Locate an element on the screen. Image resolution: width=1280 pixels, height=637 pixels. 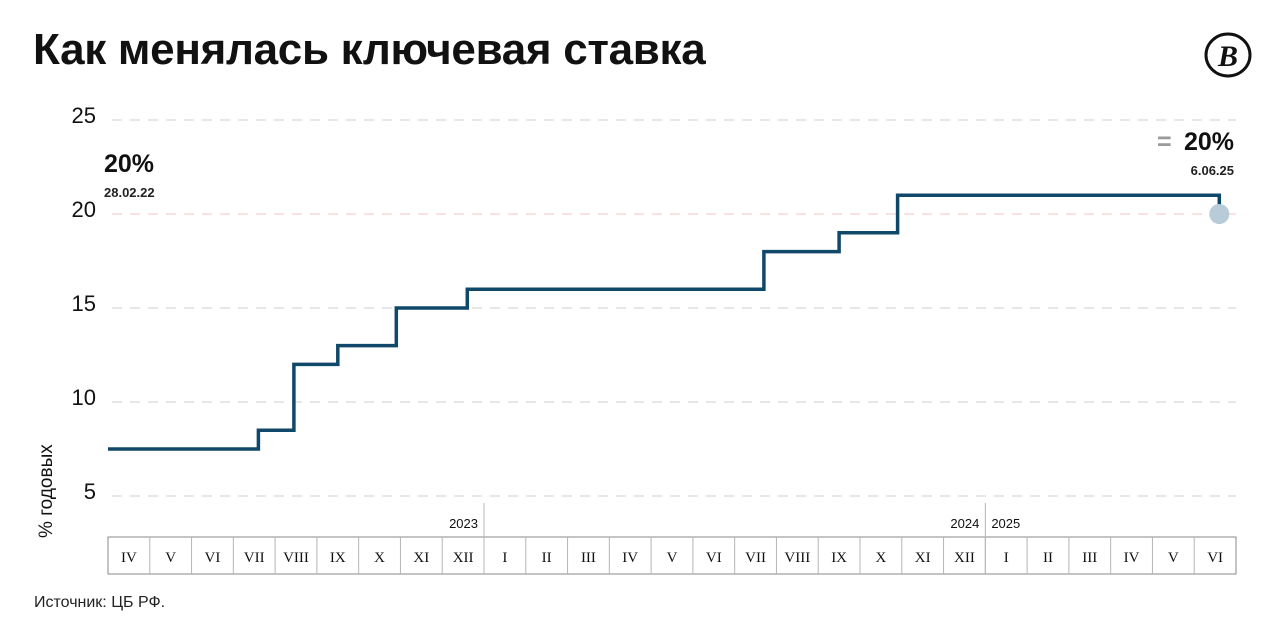
y-tick-label: 25 is located at coordinates (84, 115).